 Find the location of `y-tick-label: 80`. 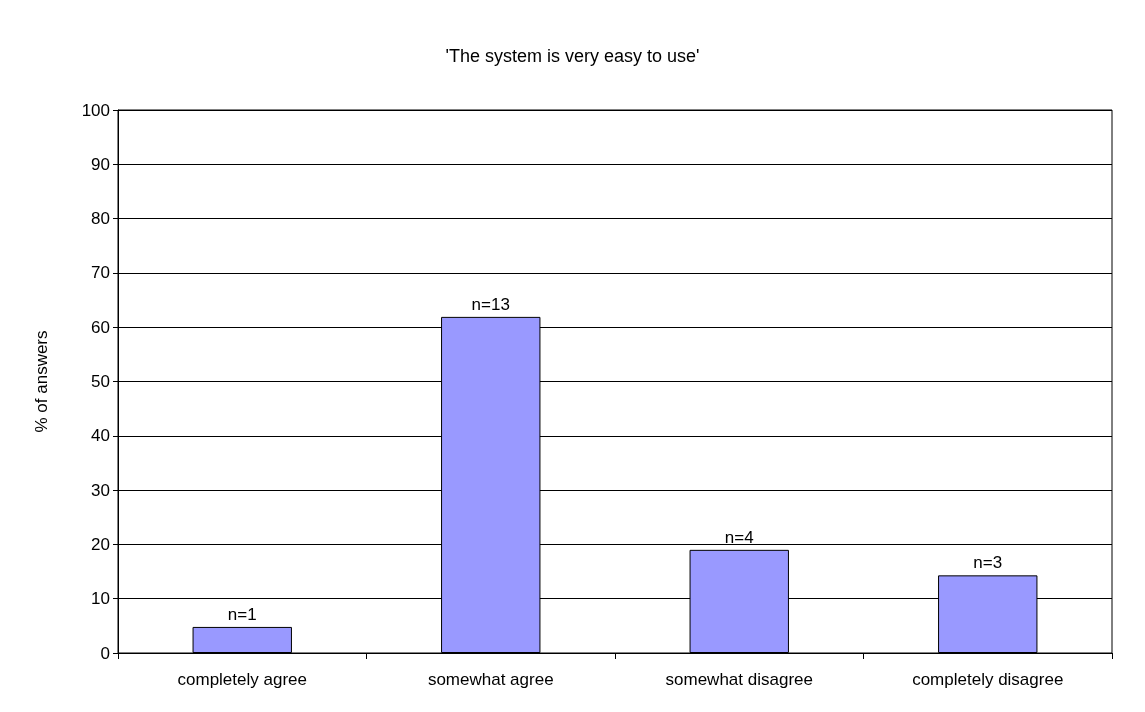

y-tick-label: 80 is located at coordinates (100, 219).